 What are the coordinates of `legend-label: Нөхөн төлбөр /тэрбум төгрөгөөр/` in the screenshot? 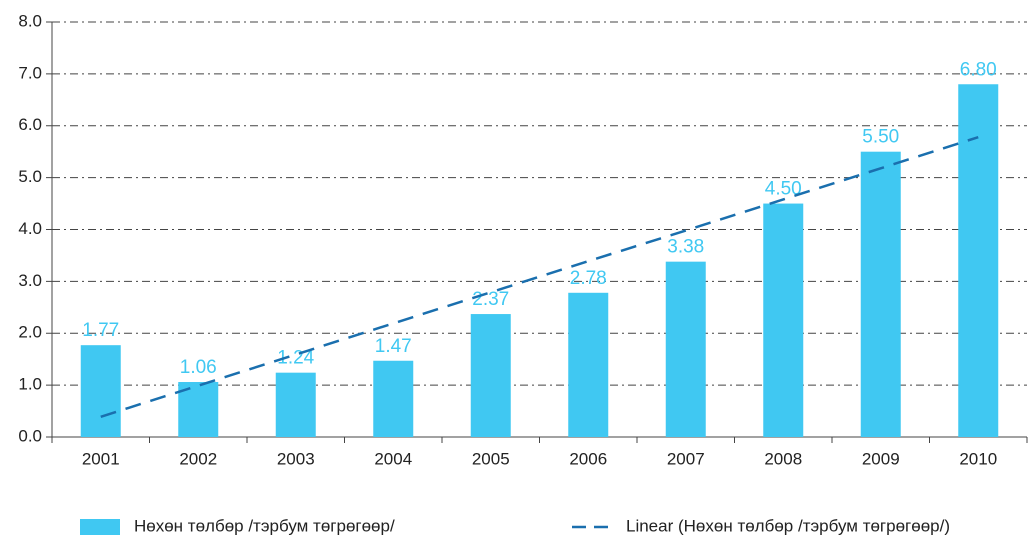 It's located at (264, 525).